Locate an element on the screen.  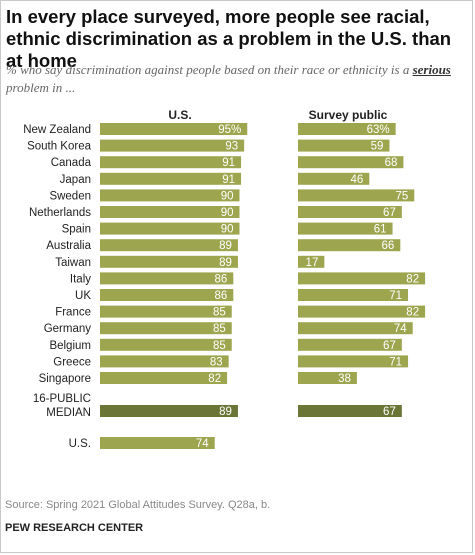
us-row-value-label: 74 is located at coordinates (202, 444).